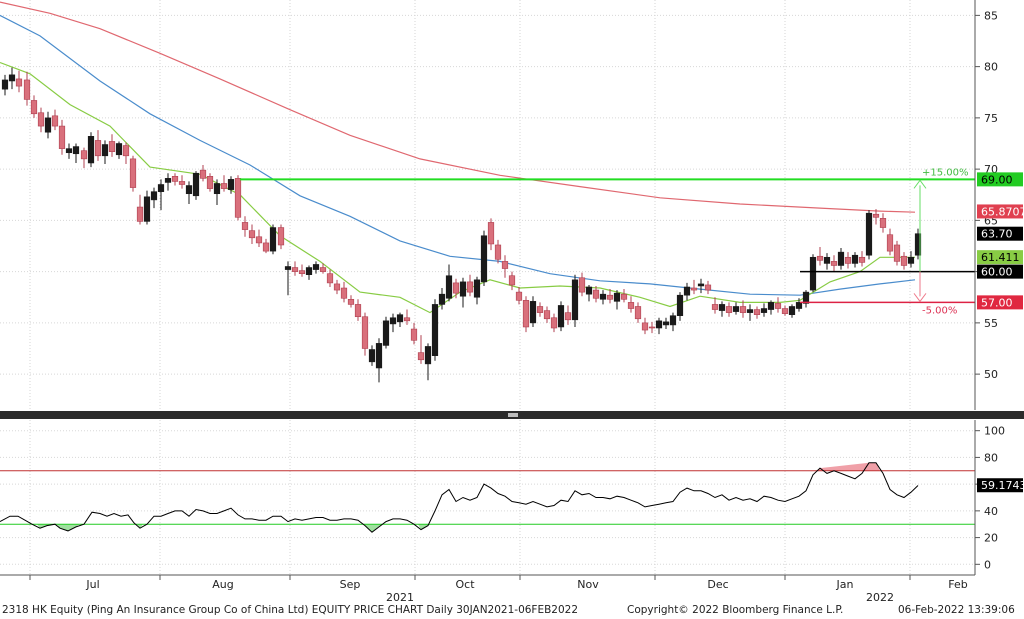  What do you see at coordinates (945, 172) in the screenshot?
I see `target-percent-label: +15.00%` at bounding box center [945, 172].